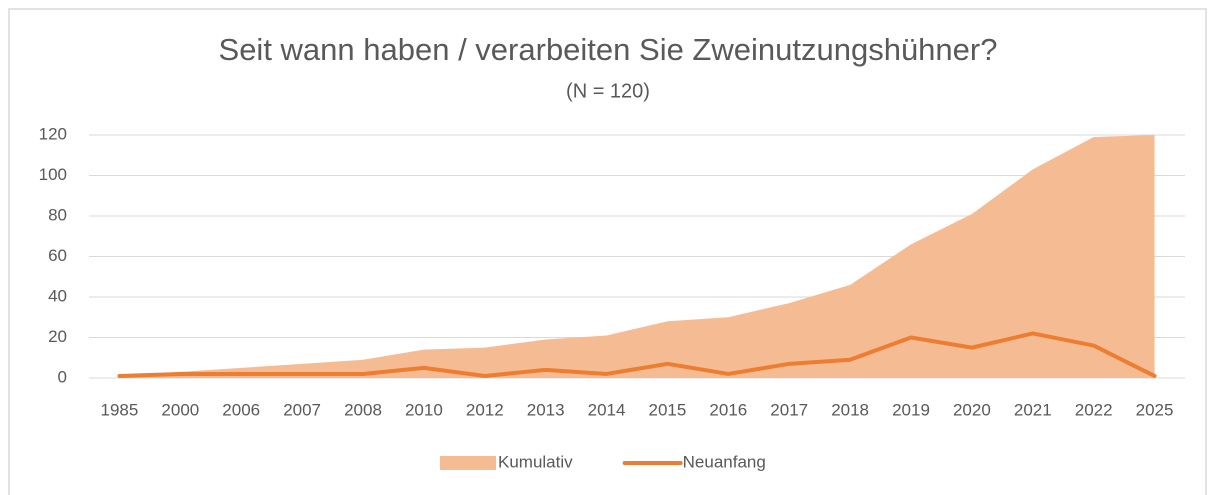  Describe the element at coordinates (608, 91) in the screenshot. I see `chart-subtitle: (N = 120)` at that location.